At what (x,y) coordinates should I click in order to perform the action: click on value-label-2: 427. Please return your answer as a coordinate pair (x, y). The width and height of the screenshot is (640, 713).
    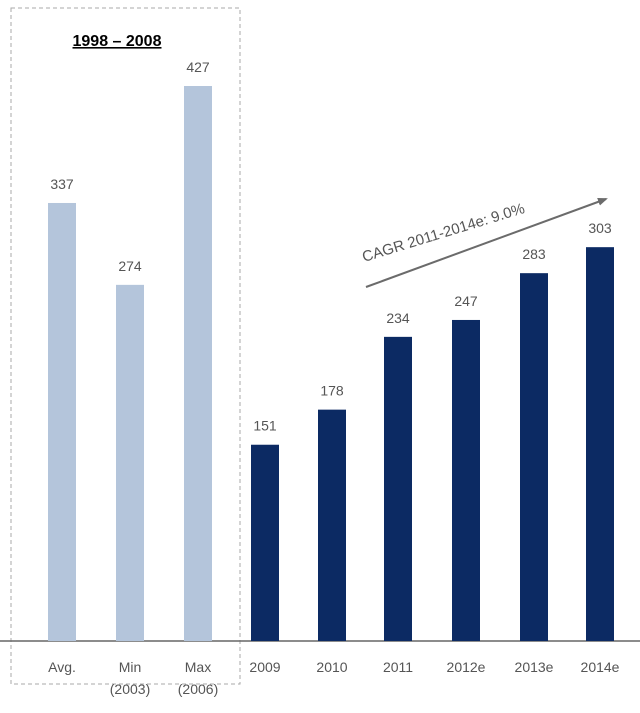
    Looking at the image, I should click on (198, 67).